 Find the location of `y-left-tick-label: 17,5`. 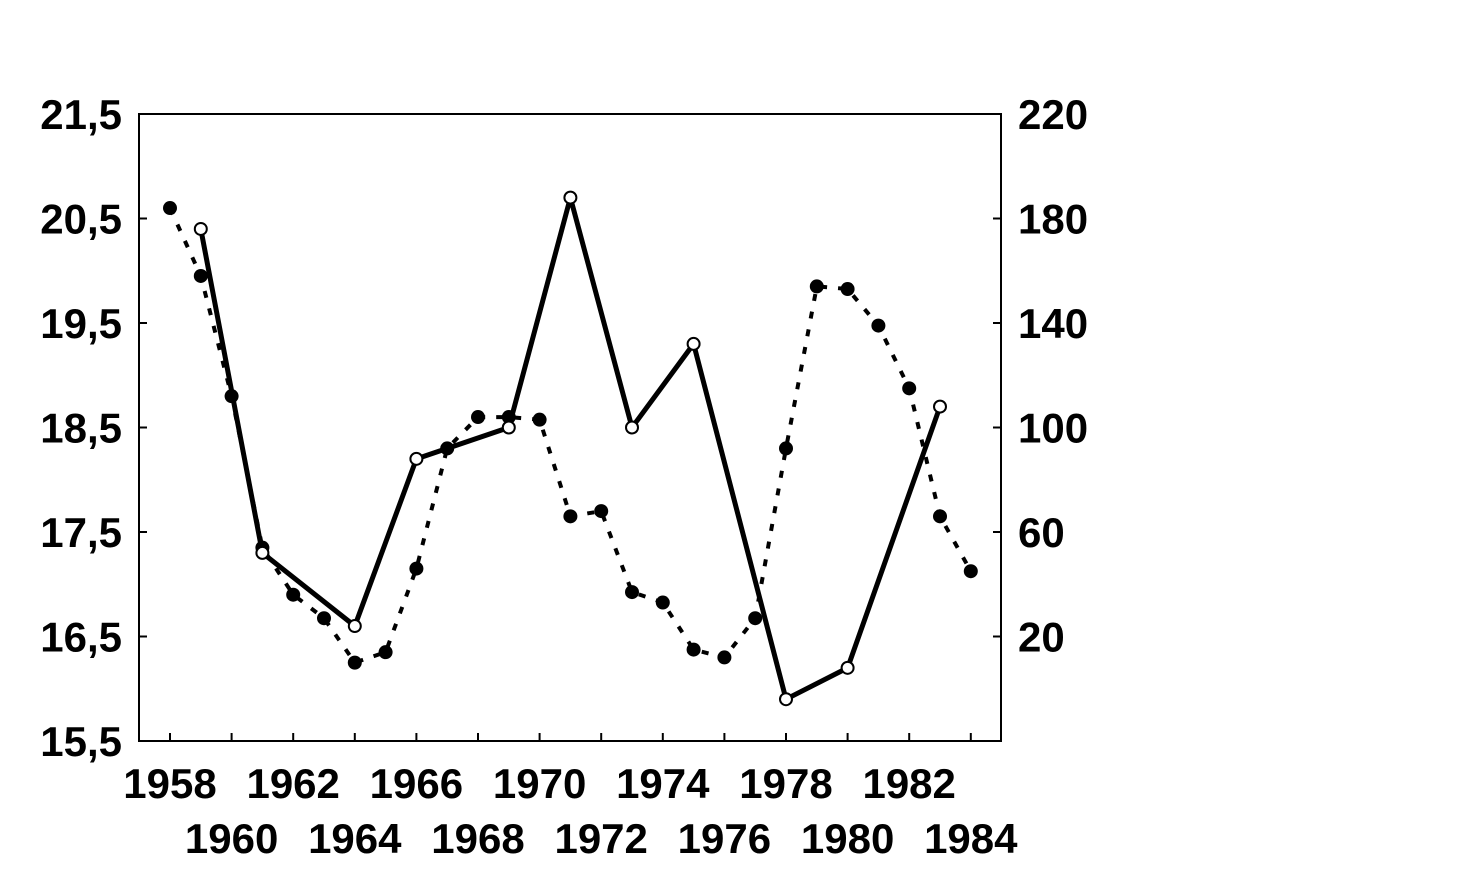

y-left-tick-label: 17,5 is located at coordinates (81, 532).